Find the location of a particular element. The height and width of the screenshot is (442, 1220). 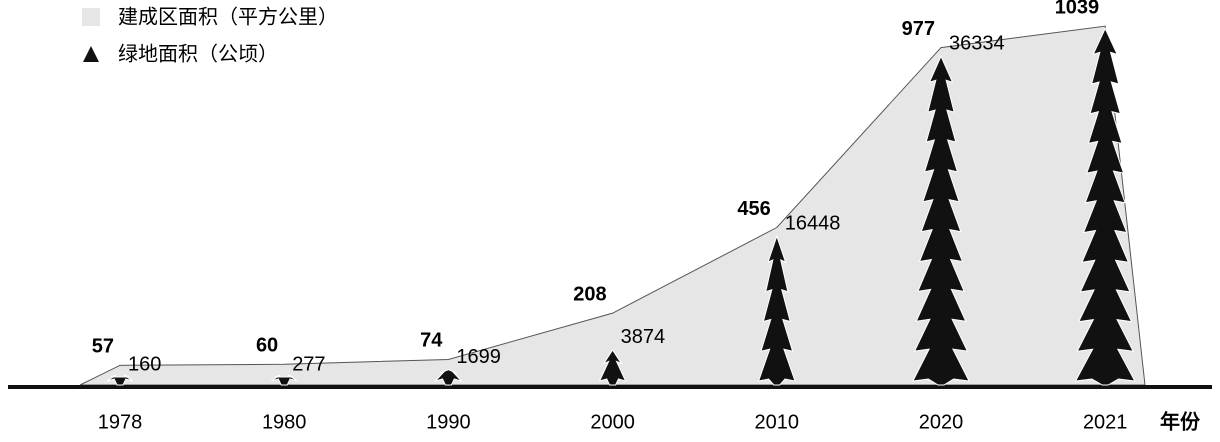

x-tick-label: 2020 is located at coordinates (941, 422).